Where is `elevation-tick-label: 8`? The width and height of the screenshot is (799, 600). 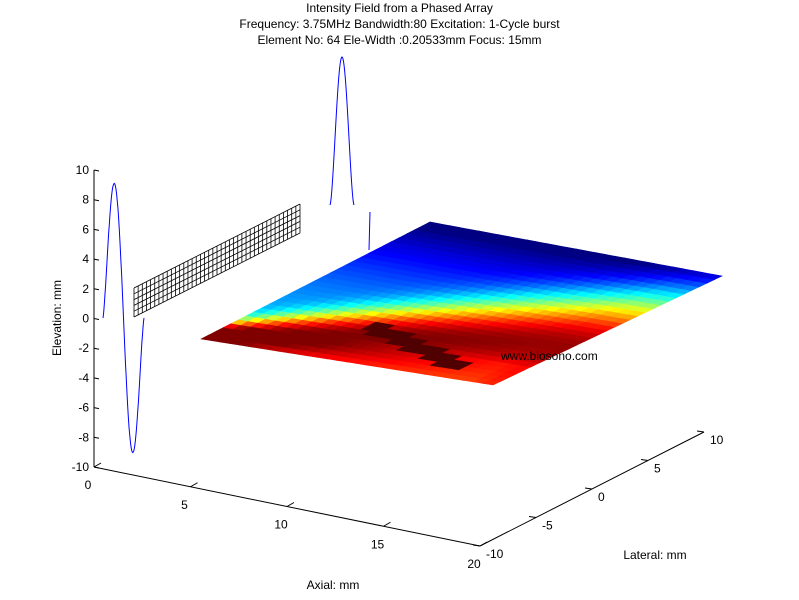
elevation-tick-label: 8 is located at coordinates (85, 200).